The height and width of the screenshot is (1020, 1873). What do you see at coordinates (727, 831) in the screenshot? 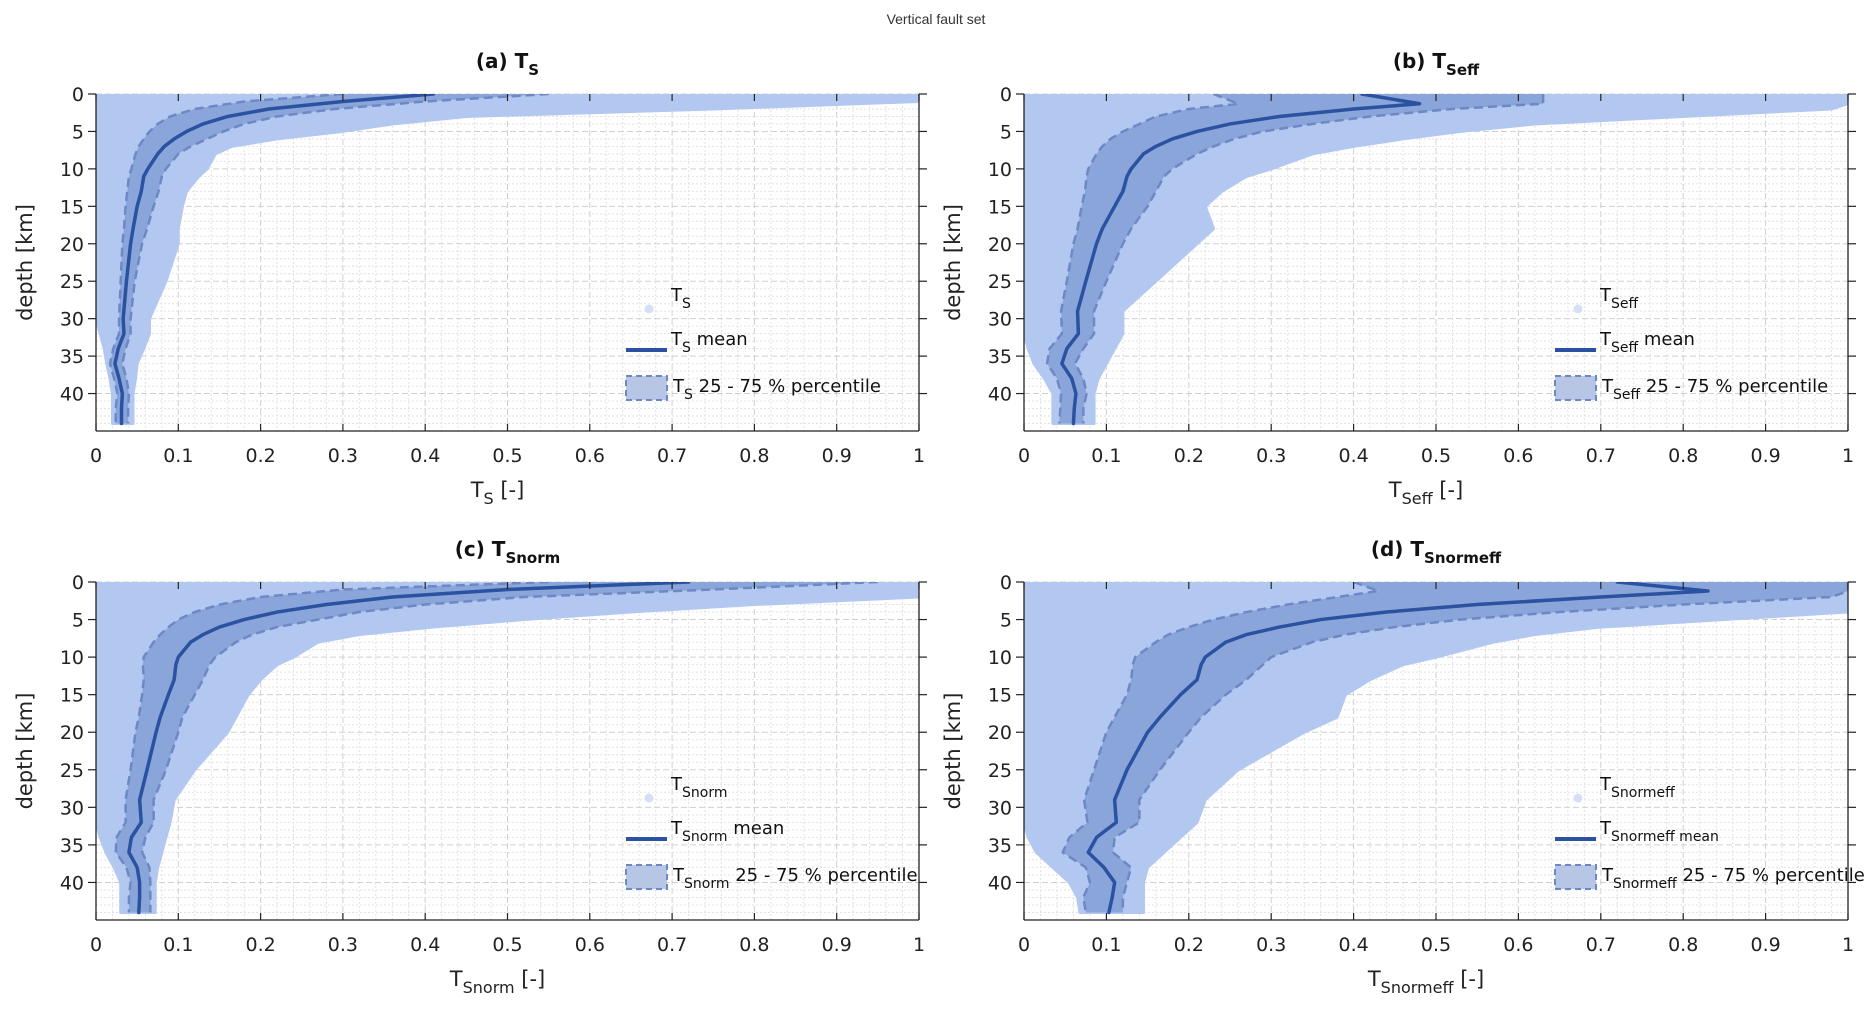
I see `legend-entry-mean: TSnorm mean` at bounding box center [727, 831].